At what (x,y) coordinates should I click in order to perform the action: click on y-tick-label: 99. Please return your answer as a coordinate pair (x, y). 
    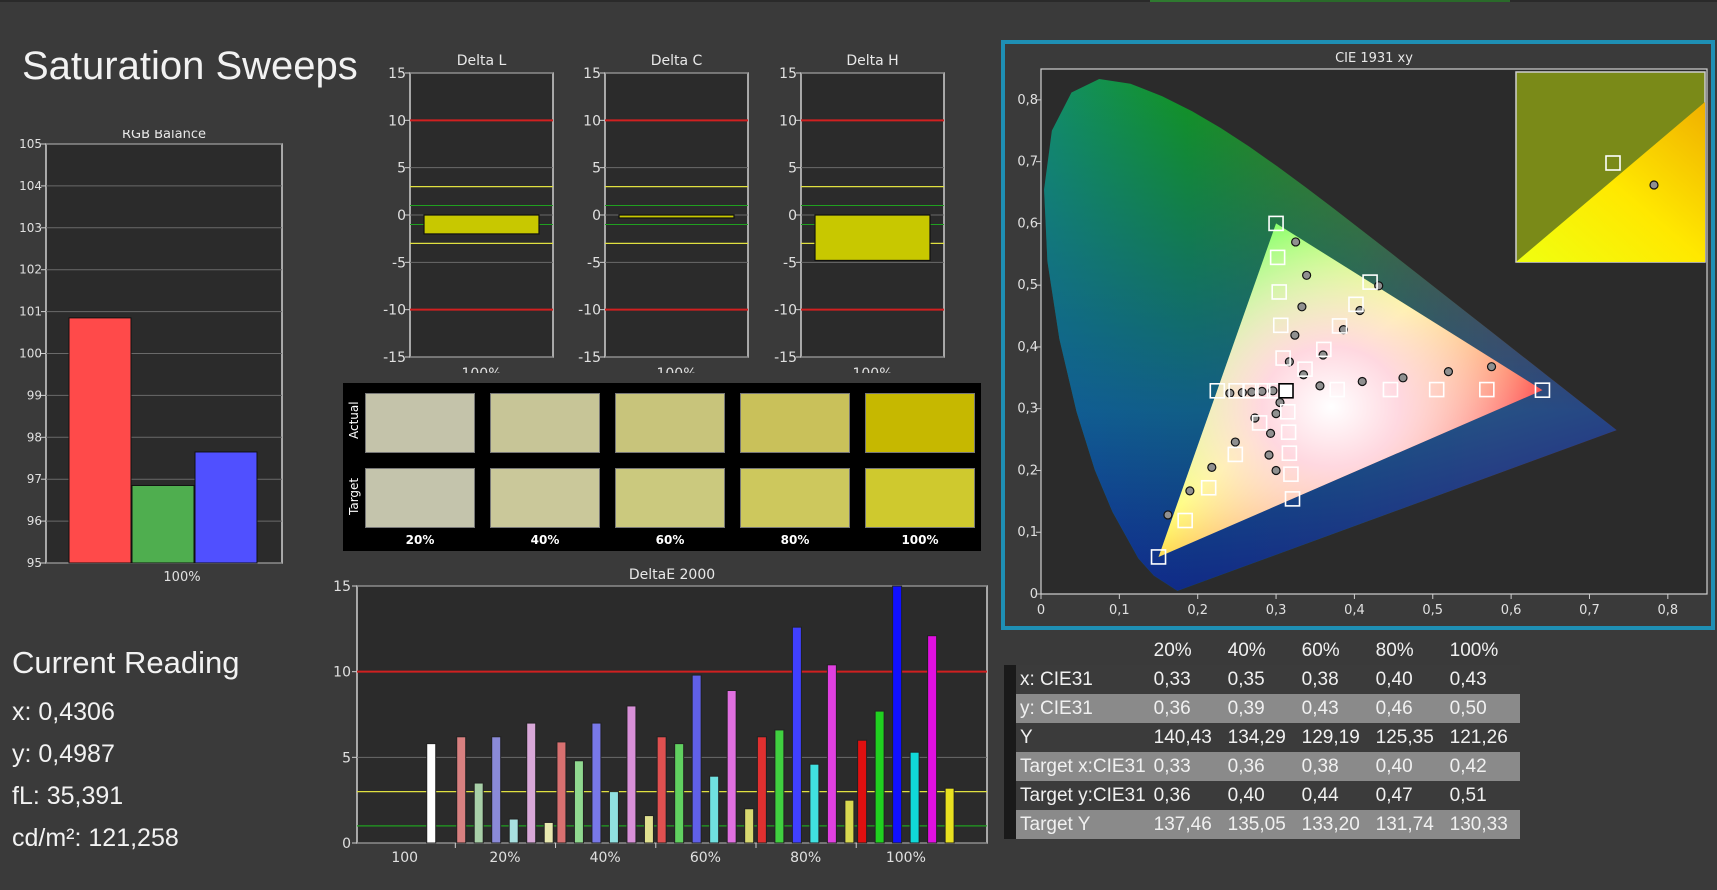
    Looking at the image, I should click on (34, 395).